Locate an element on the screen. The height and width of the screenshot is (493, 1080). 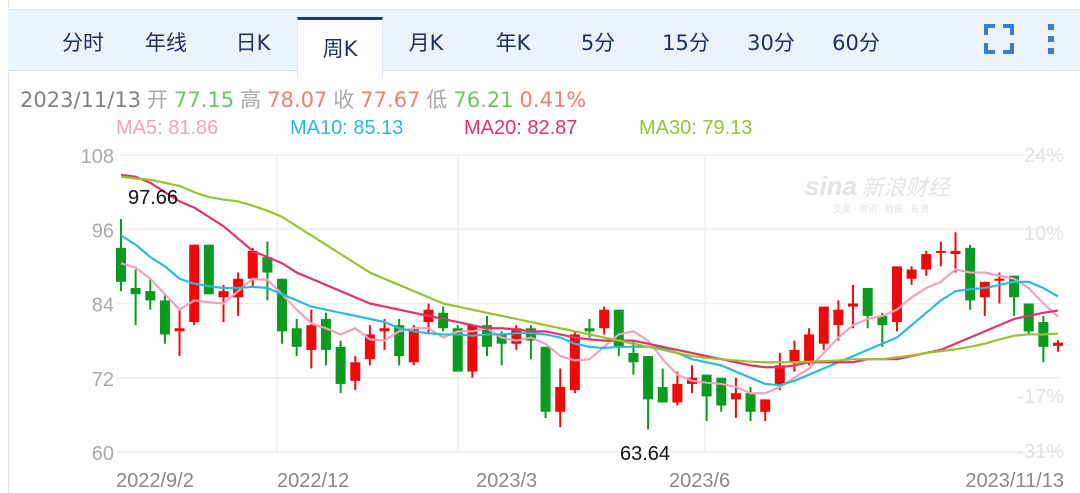
more-options-button is located at coordinates (1051, 39).